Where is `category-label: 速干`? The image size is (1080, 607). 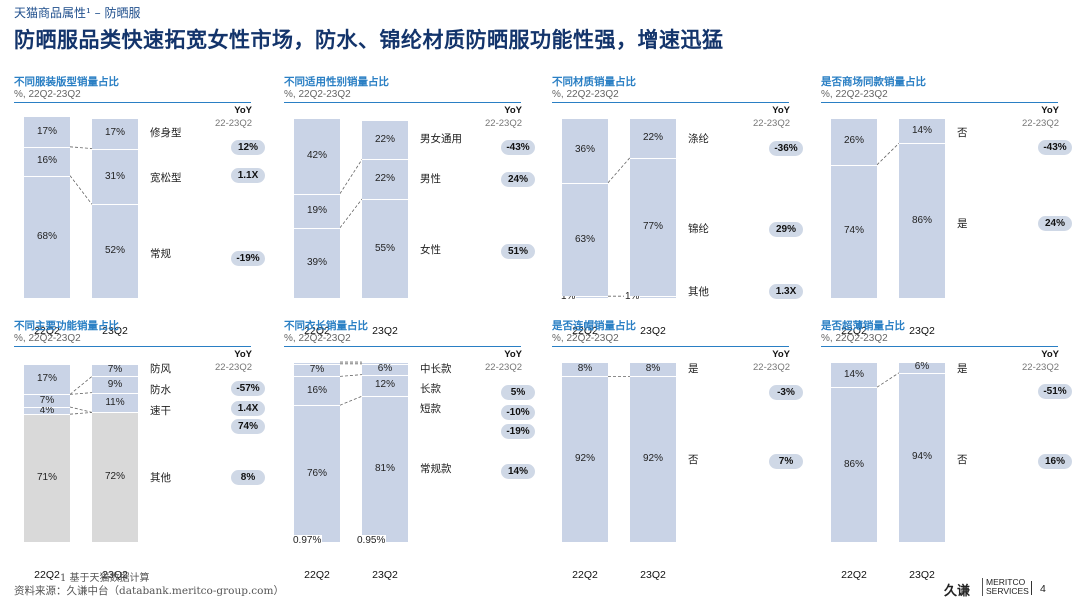
category-label: 速干 is located at coordinates (160, 411).